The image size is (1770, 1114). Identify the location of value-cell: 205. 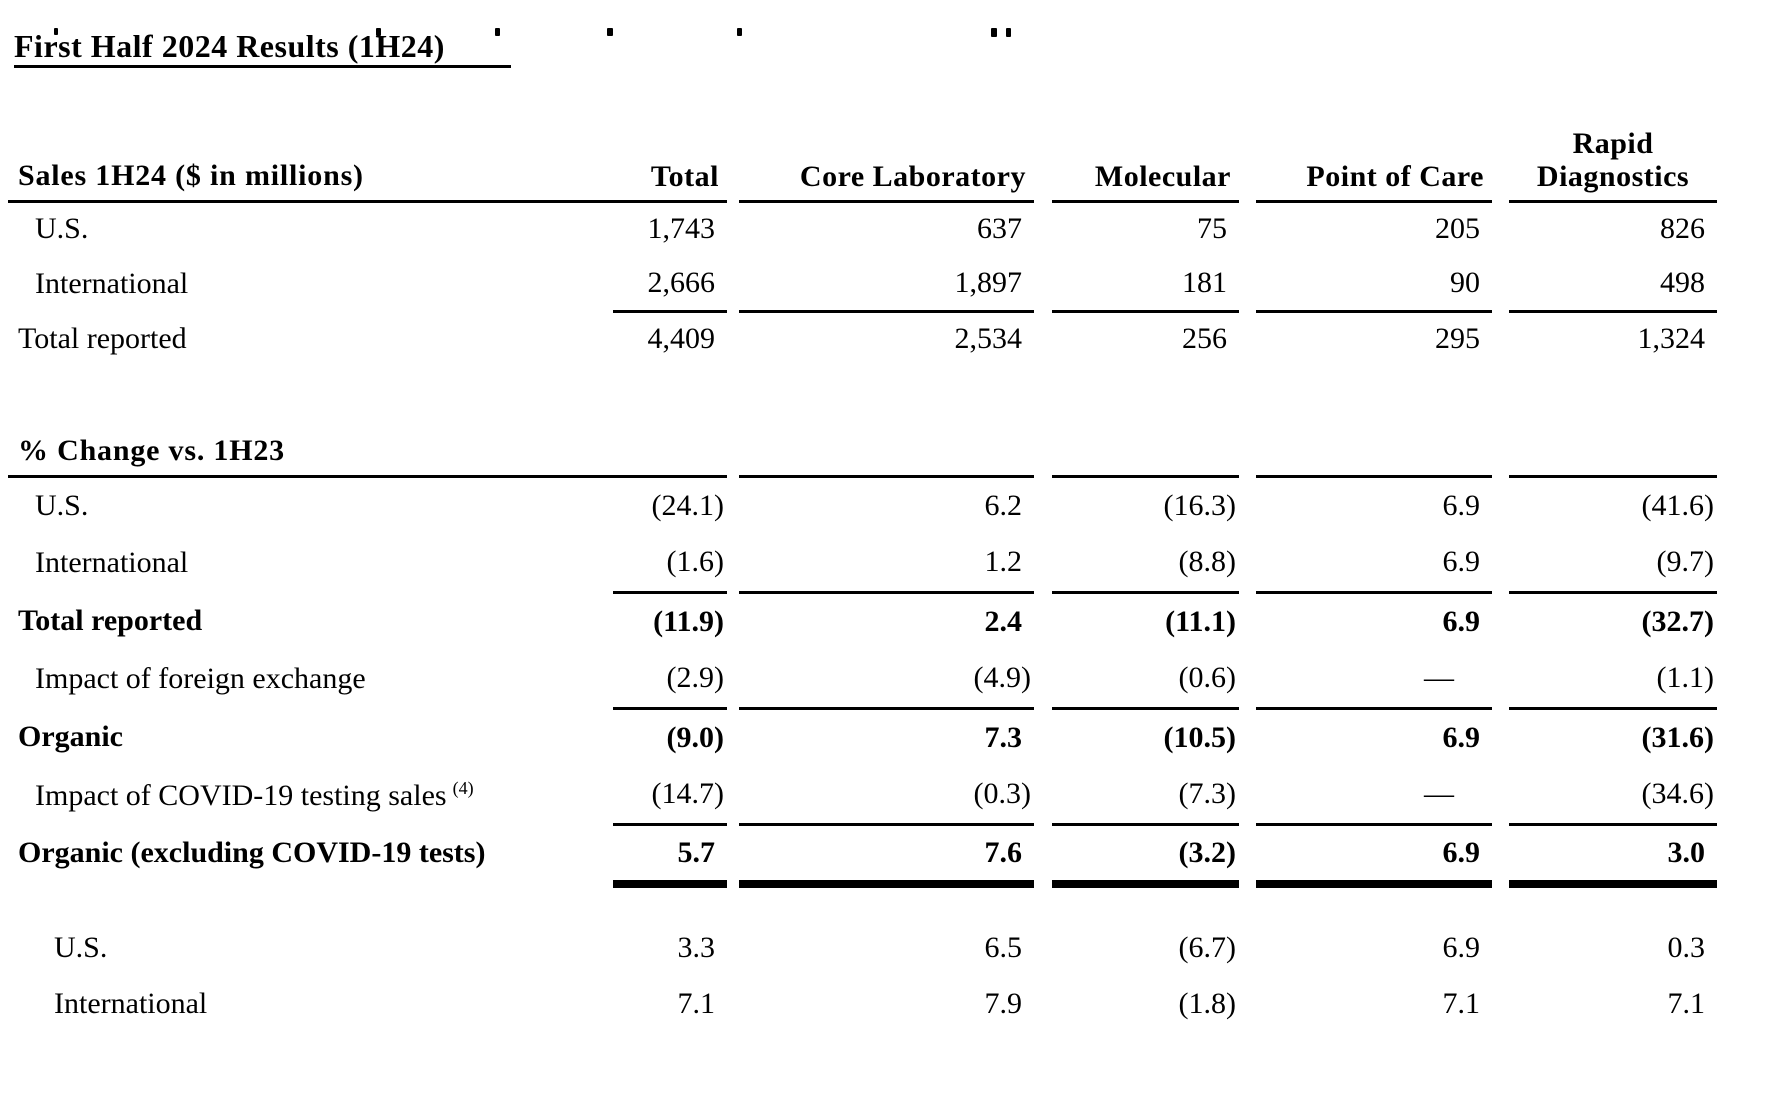
(1457, 229).